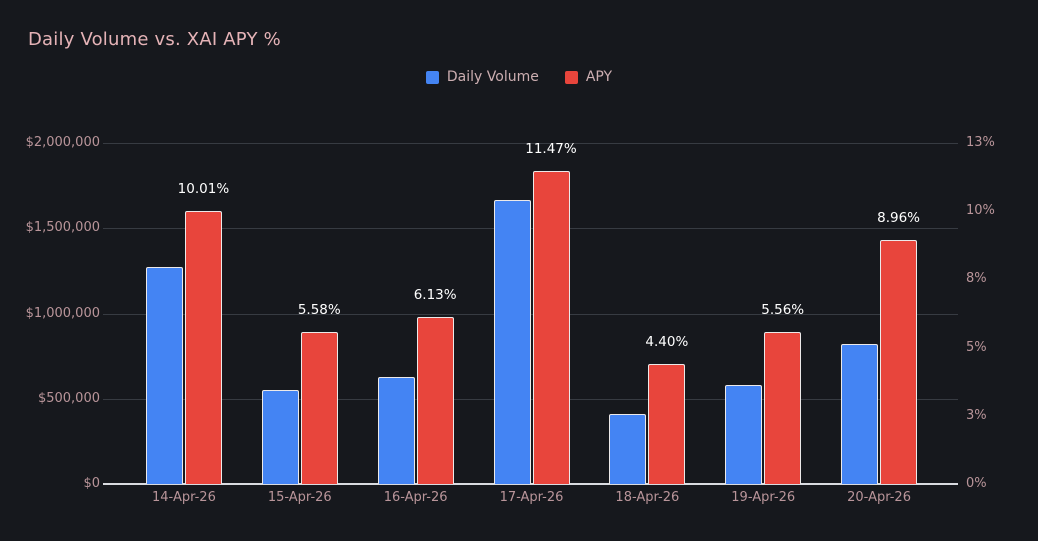  I want to click on left-axis-tick-label: $500,000, so click(68, 398).